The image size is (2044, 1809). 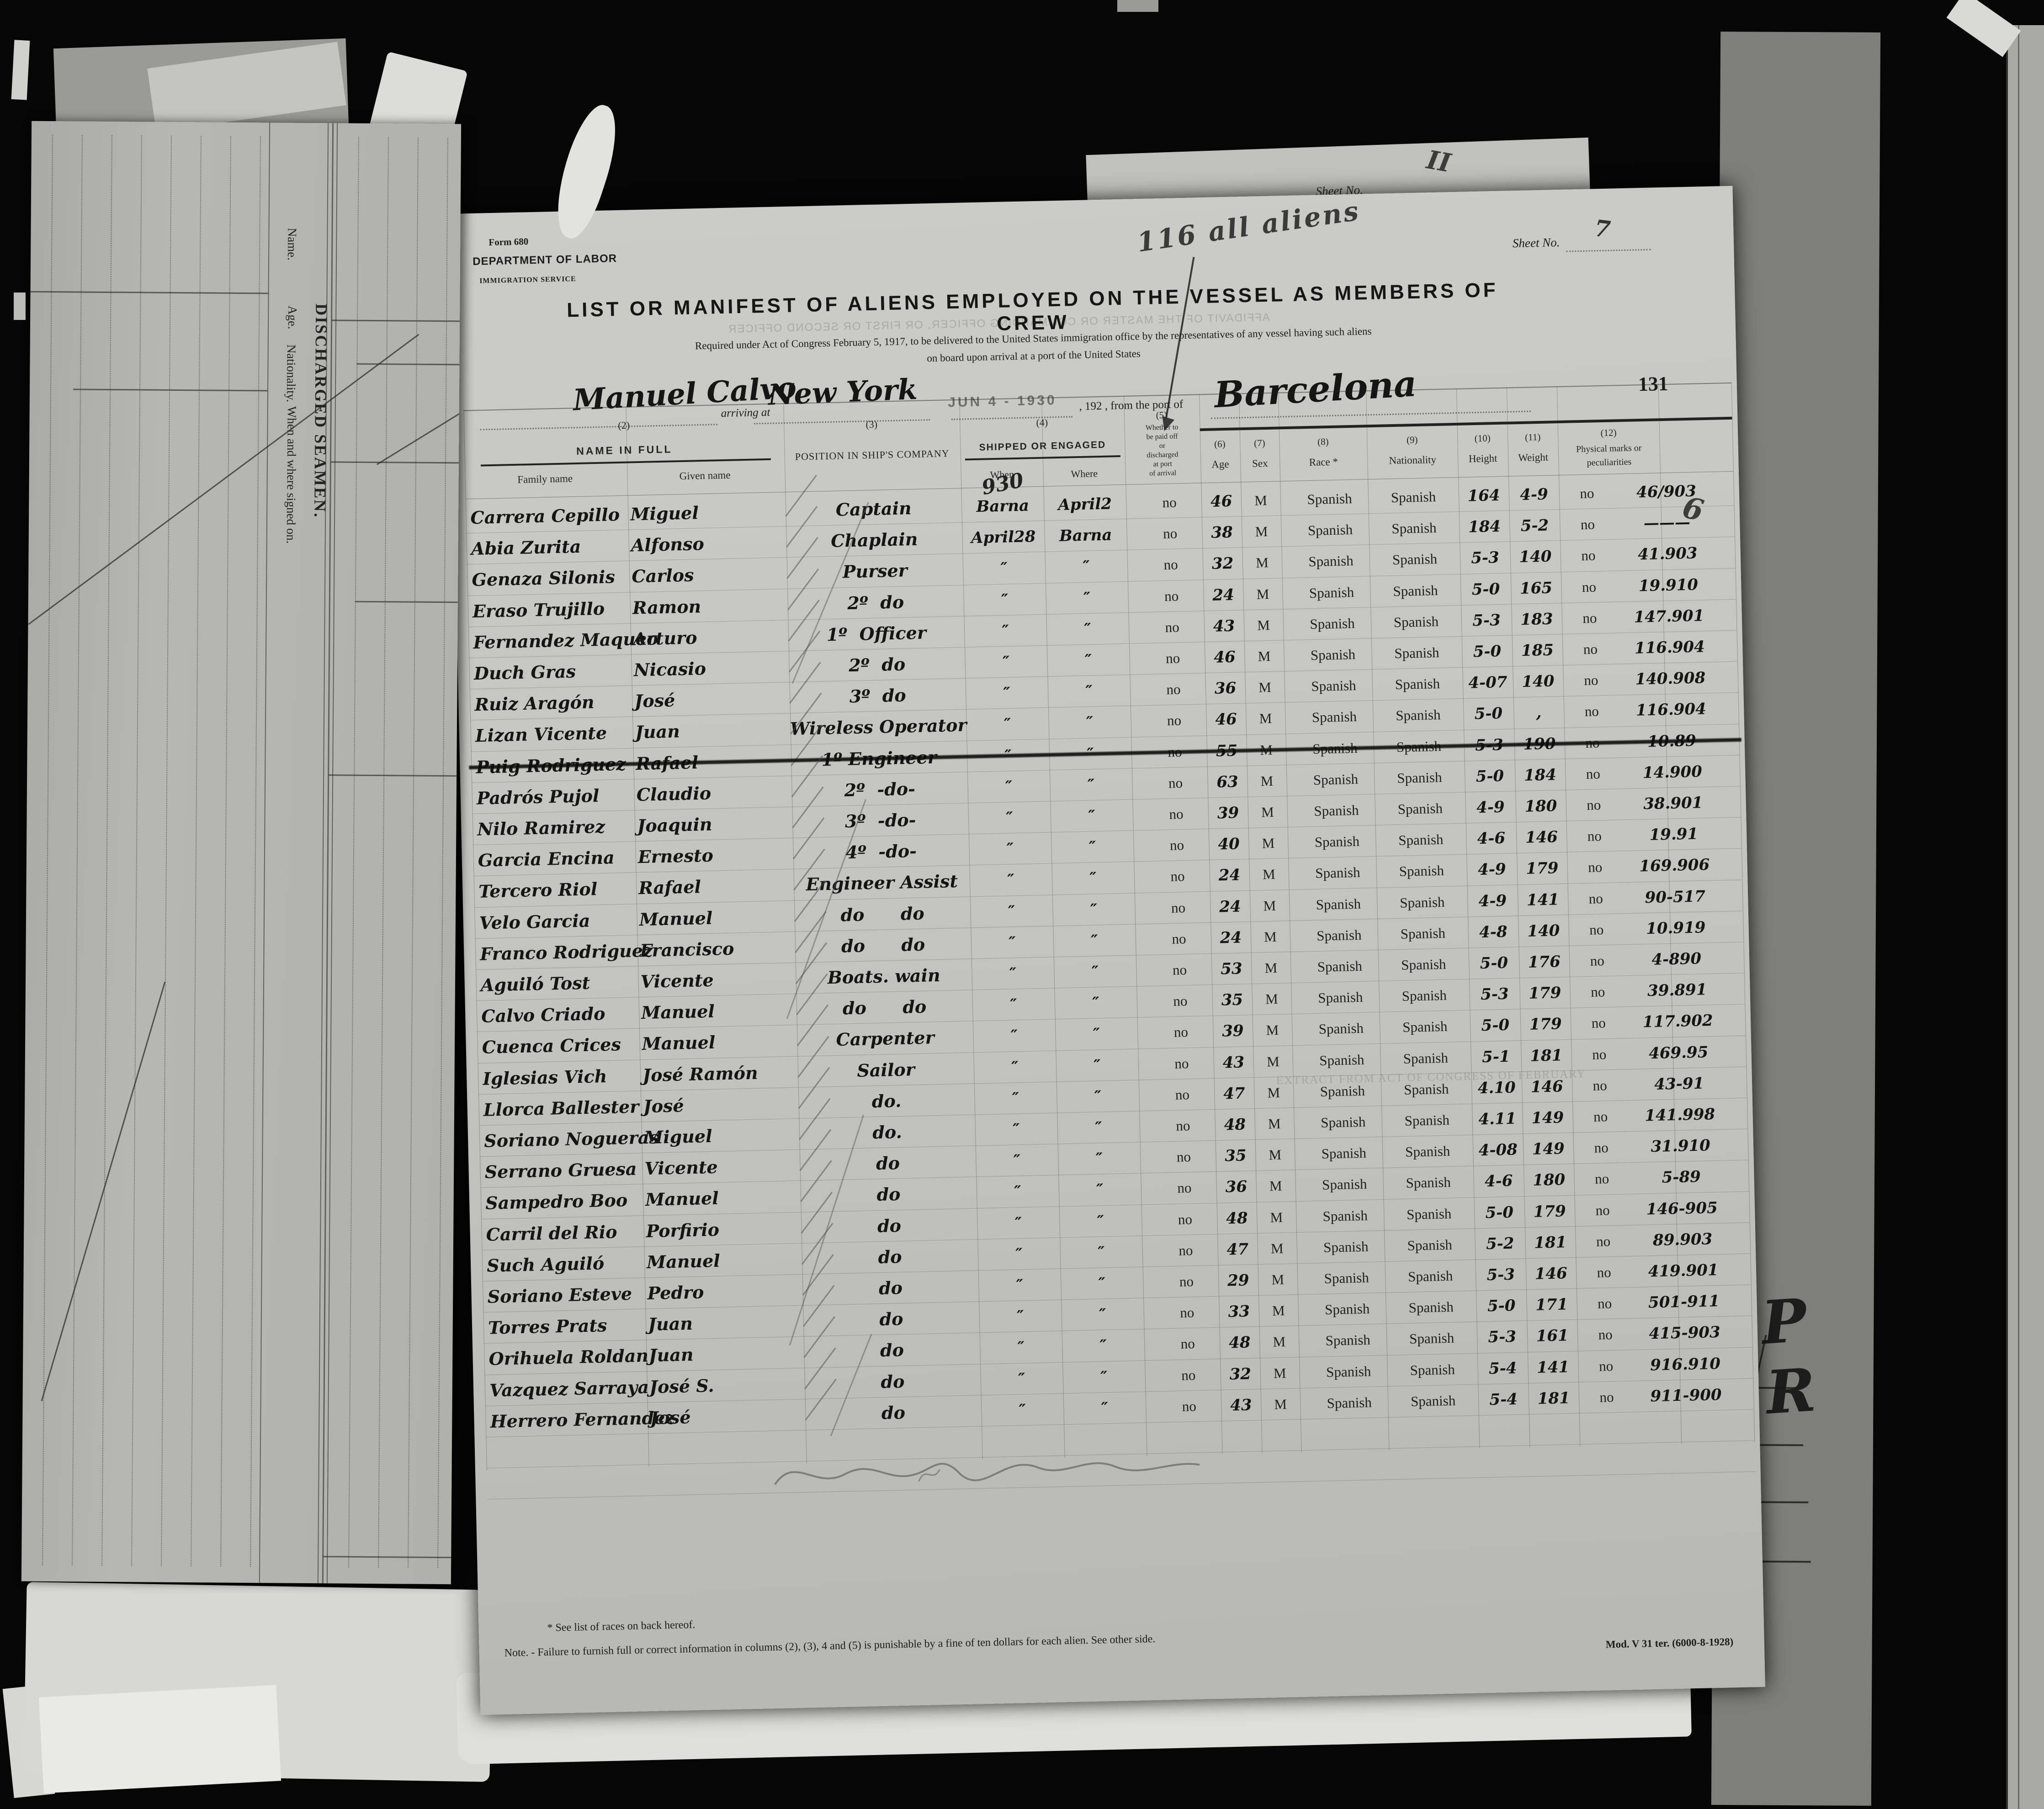 What do you see at coordinates (1229, 875) in the screenshot?
I see `cell-age: 24` at bounding box center [1229, 875].